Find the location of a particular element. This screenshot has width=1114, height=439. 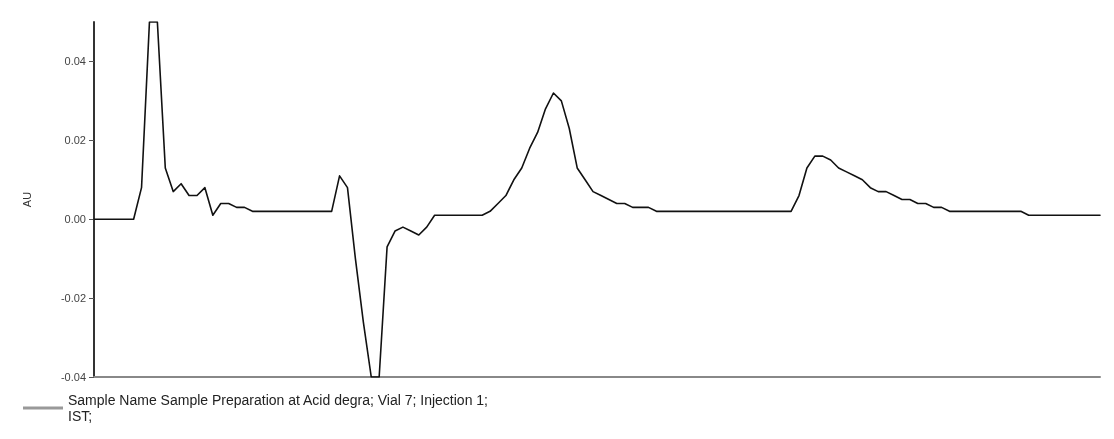

y-tick-label: 0.04 is located at coordinates (75, 61).